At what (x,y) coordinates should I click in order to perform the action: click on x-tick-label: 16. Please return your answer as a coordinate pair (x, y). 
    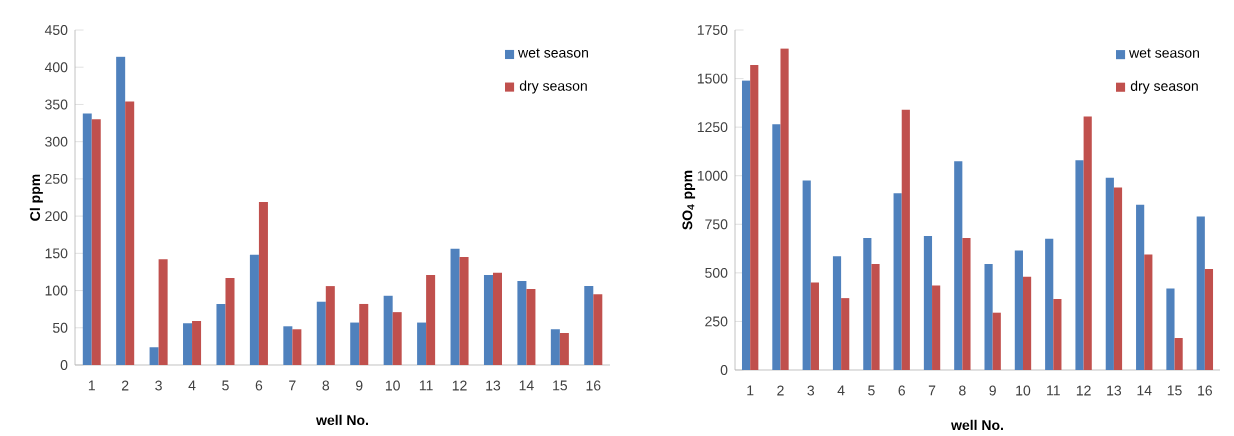
    Looking at the image, I should click on (1205, 390).